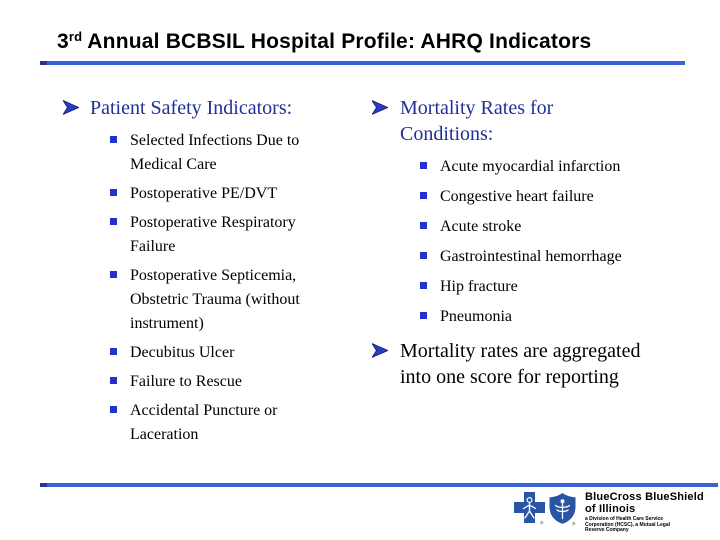  Describe the element at coordinates (239, 382) in the screenshot. I see `list-item: Failure to Rescue` at that location.